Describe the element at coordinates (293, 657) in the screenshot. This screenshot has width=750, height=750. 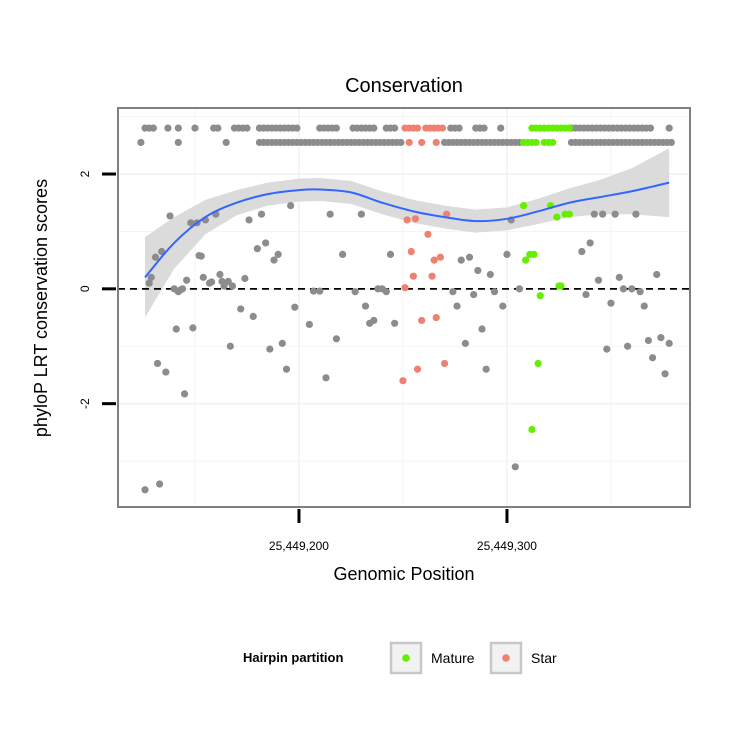
I see `legend-title: Hairpin partition` at that location.